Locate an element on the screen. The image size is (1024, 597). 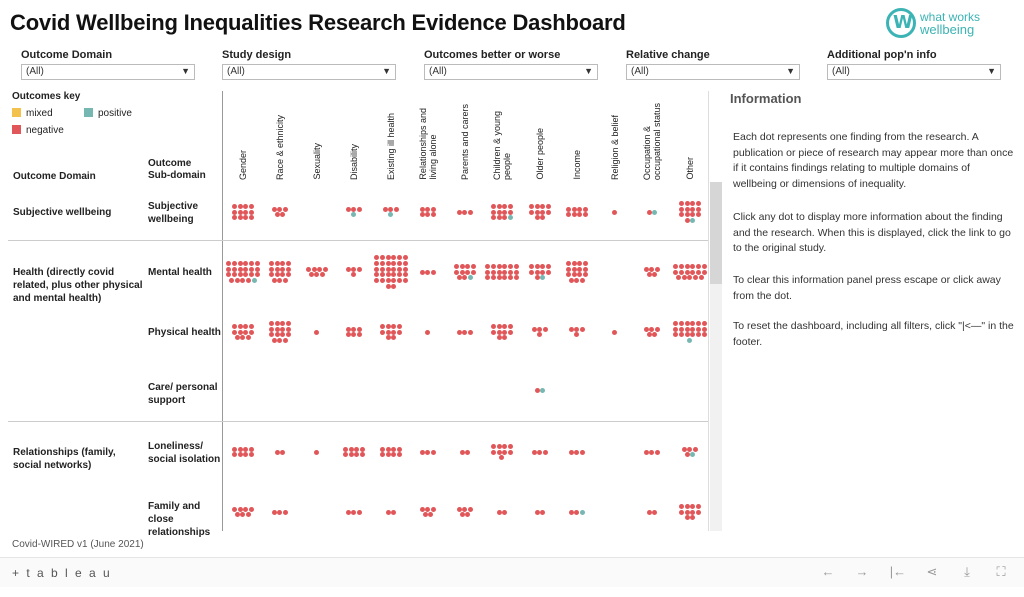
relative-change-select: (All) ▼ is located at coordinates (713, 72).